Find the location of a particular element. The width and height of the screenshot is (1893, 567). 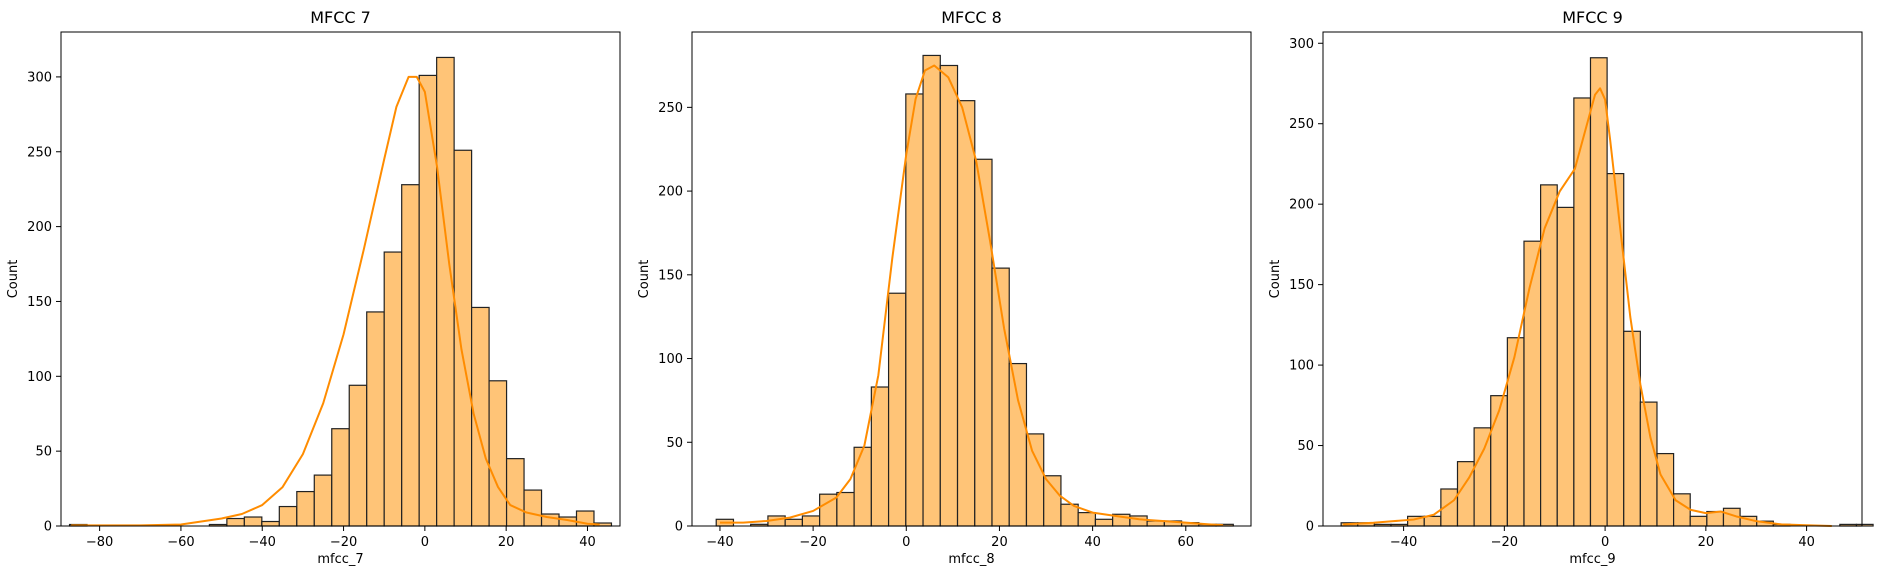

panel-2-xtick-label-4: 40 is located at coordinates (1092, 542).